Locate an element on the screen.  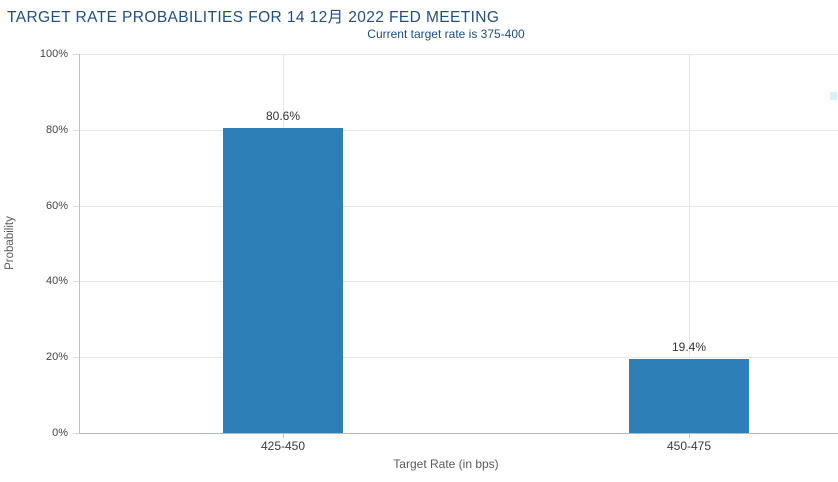
y-axis-tick-label: 80% is located at coordinates (56, 129).